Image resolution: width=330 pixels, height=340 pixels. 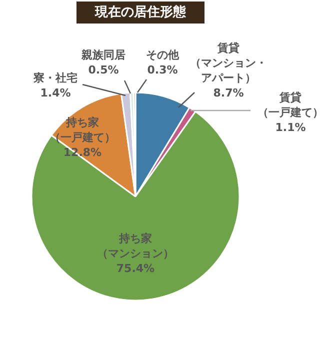 I want to click on slice-label: 持ち家（マンション）, so click(x=135, y=246).